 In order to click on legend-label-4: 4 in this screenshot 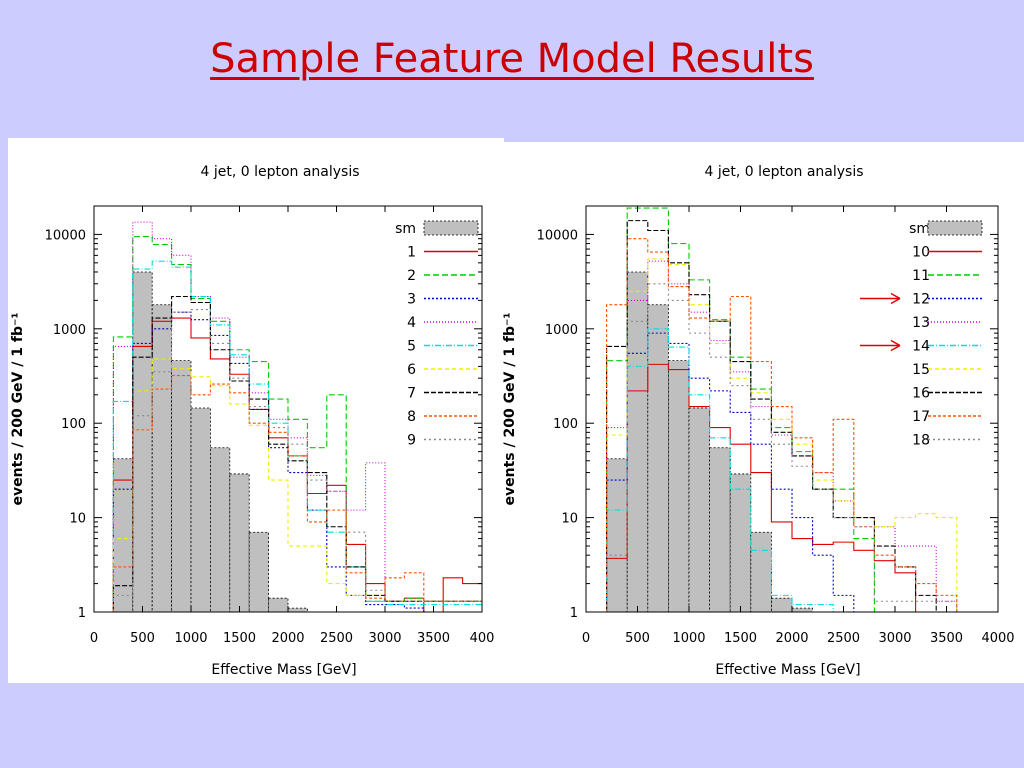, I will do `click(411, 323)`.